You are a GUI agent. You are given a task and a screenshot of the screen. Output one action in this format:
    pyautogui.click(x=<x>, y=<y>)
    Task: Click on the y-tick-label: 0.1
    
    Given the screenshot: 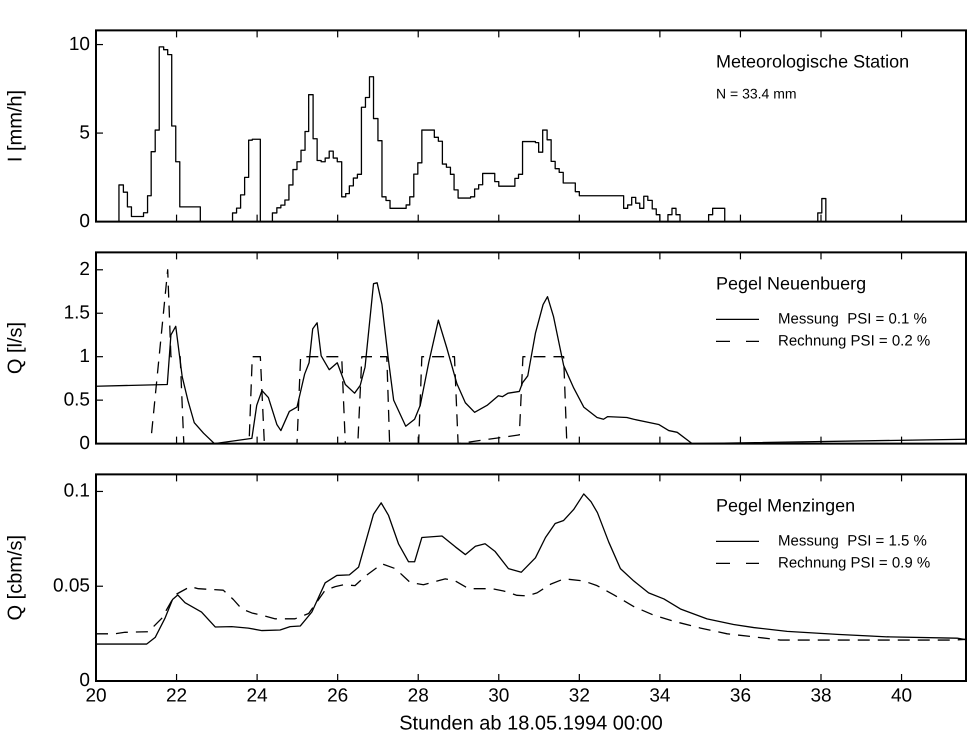 What is the action you would take?
    pyautogui.click(x=77, y=491)
    